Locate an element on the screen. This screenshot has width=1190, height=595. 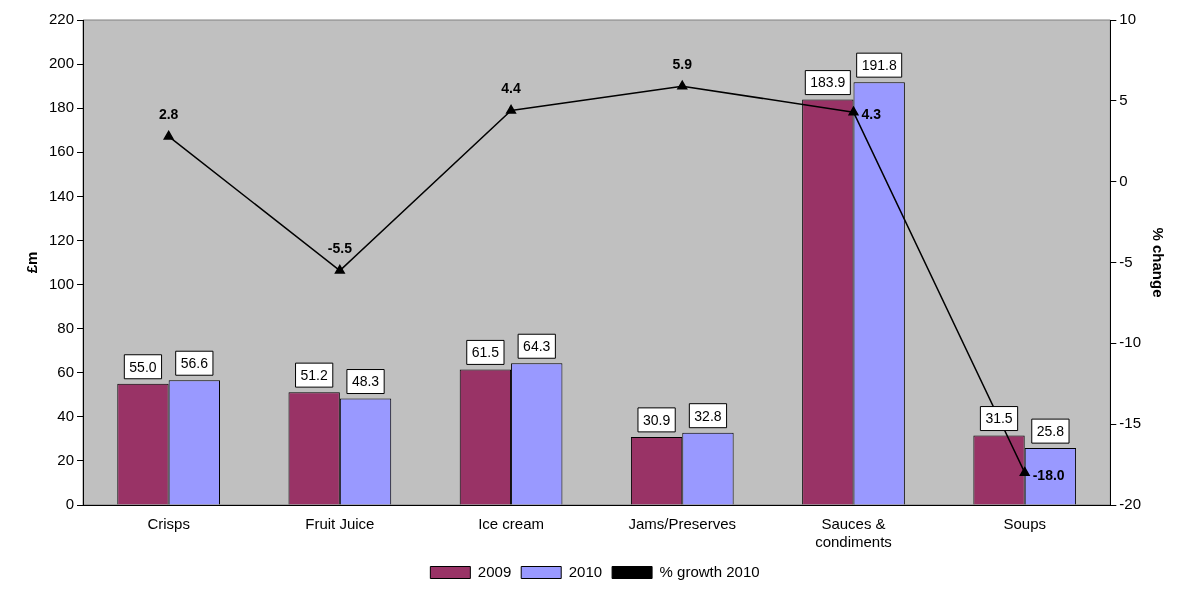
y2-tick-label: -5 is located at coordinates (1126, 261).